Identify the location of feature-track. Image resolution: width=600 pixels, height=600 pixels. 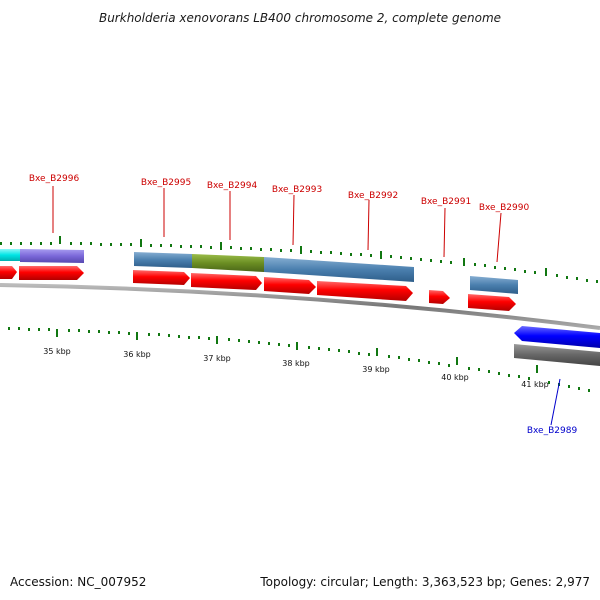
(259, 271).